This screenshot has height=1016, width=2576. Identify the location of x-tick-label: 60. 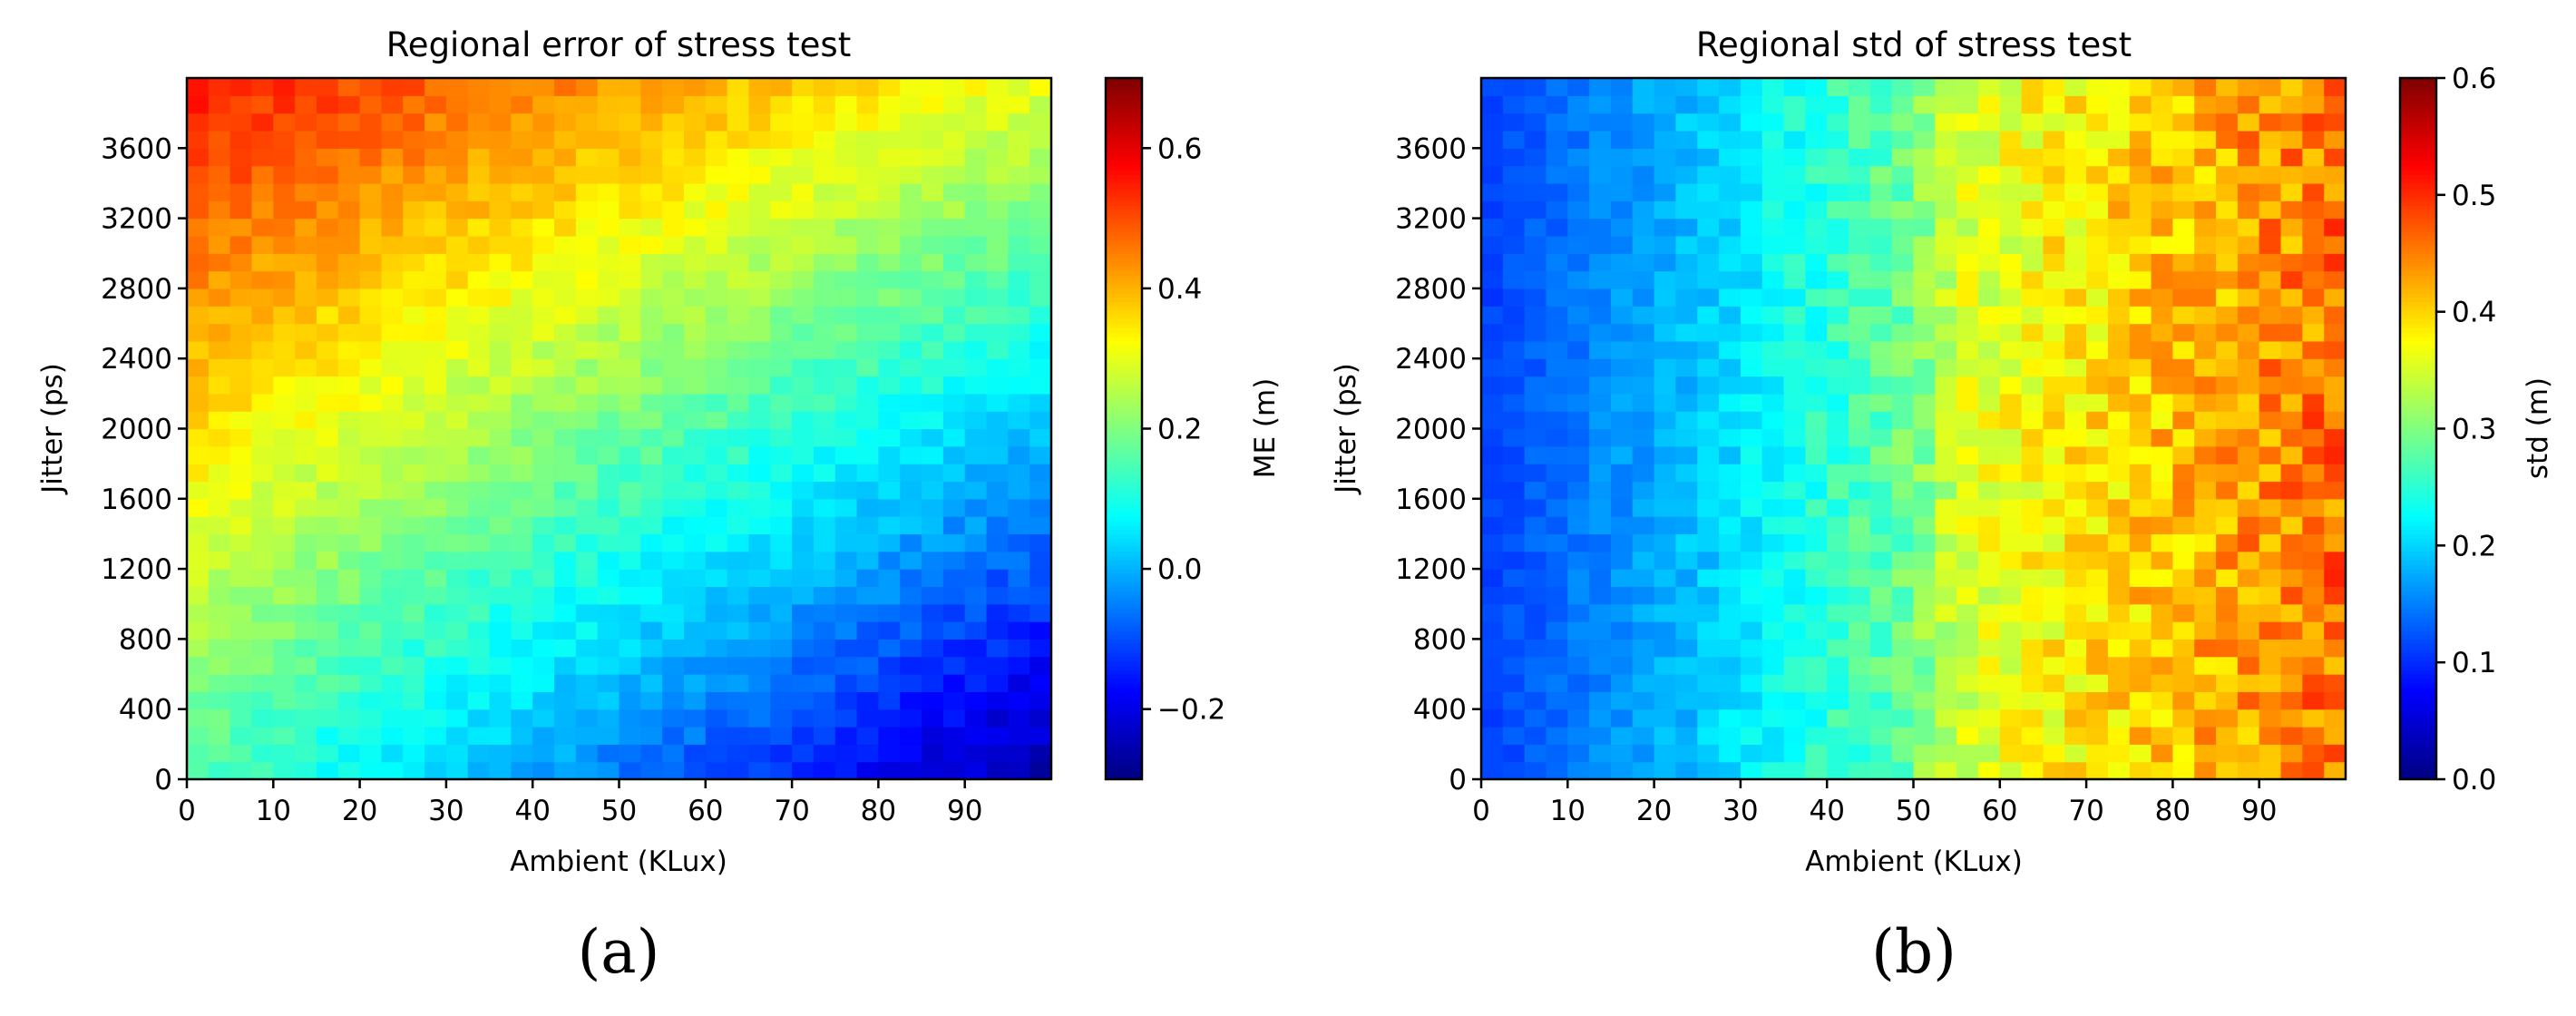
(705, 811).